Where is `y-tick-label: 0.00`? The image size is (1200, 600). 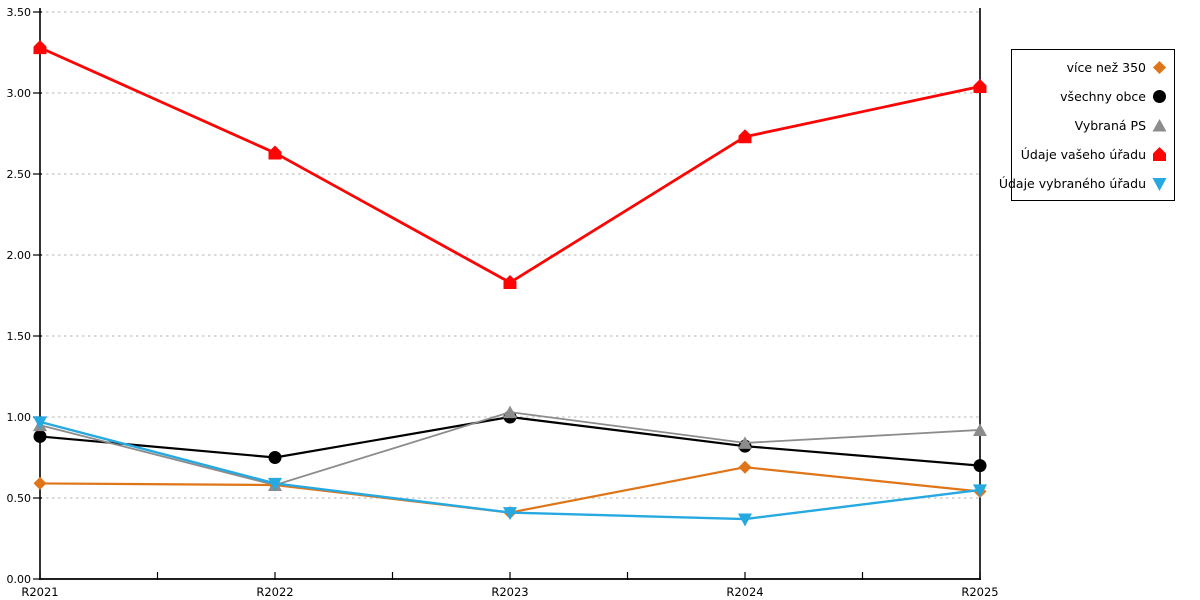 y-tick-label: 0.00 is located at coordinates (19, 579).